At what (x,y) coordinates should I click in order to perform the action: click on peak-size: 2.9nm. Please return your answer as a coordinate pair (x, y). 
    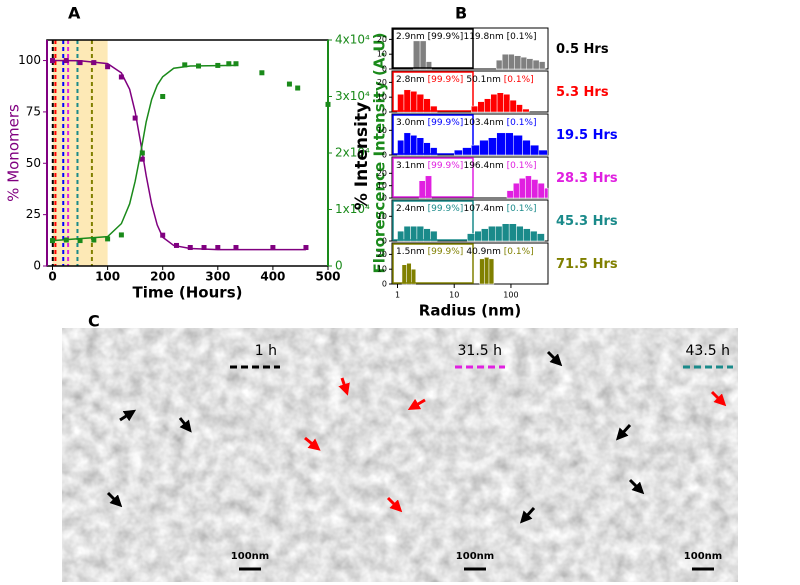
    Looking at the image, I should click on (410, 37).